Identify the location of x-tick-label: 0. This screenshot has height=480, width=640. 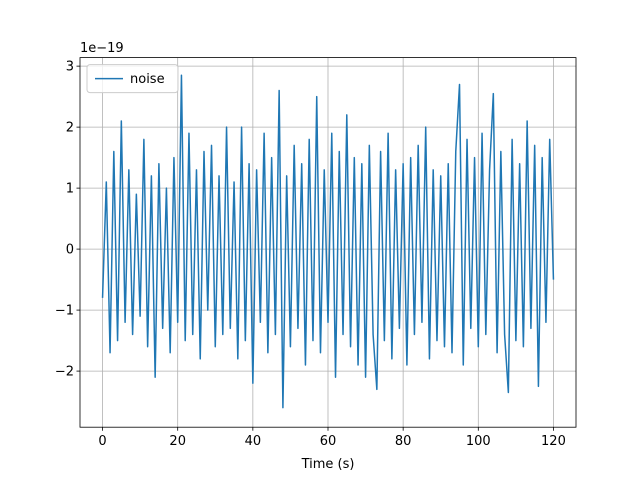
(102, 441).